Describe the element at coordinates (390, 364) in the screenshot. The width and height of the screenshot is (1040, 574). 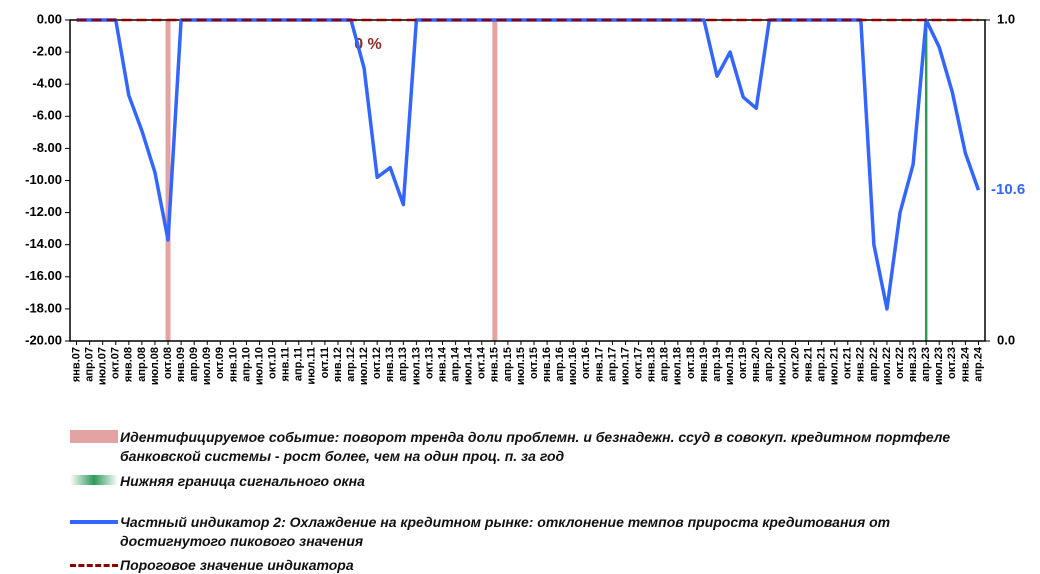
I see `x-tick-label: янв.13` at that location.